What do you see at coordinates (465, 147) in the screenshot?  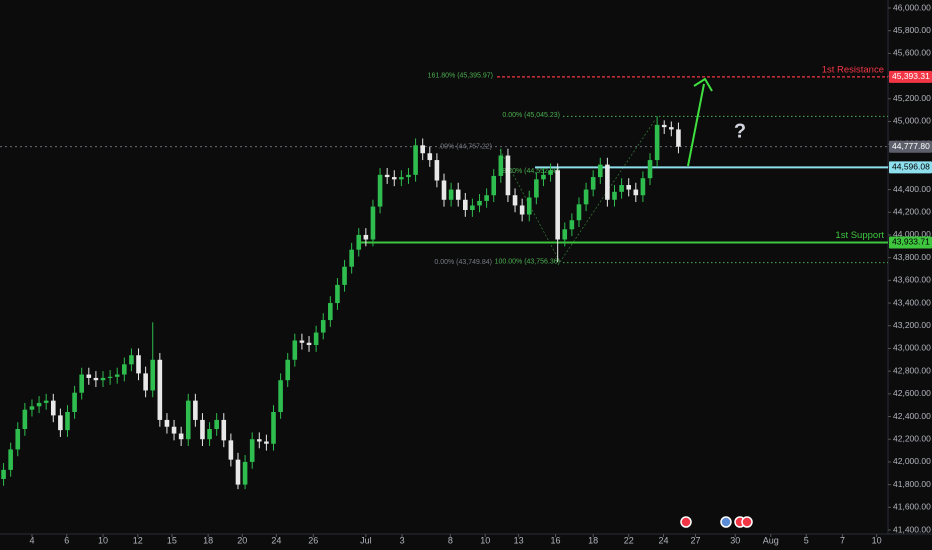 I see `fib-label: .00% (44,767.22)` at bounding box center [465, 147].